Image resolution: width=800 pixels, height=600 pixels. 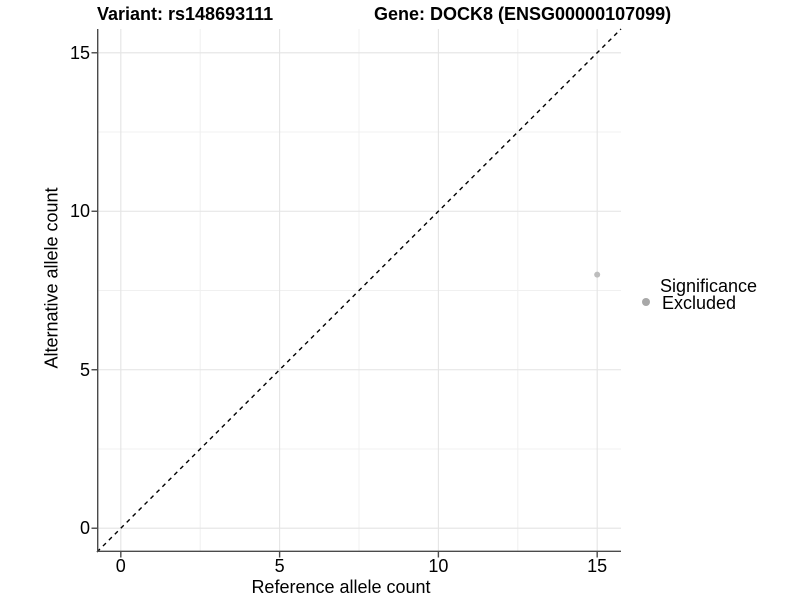 What do you see at coordinates (279, 566) in the screenshot?
I see `x-tick-label: 5` at bounding box center [279, 566].